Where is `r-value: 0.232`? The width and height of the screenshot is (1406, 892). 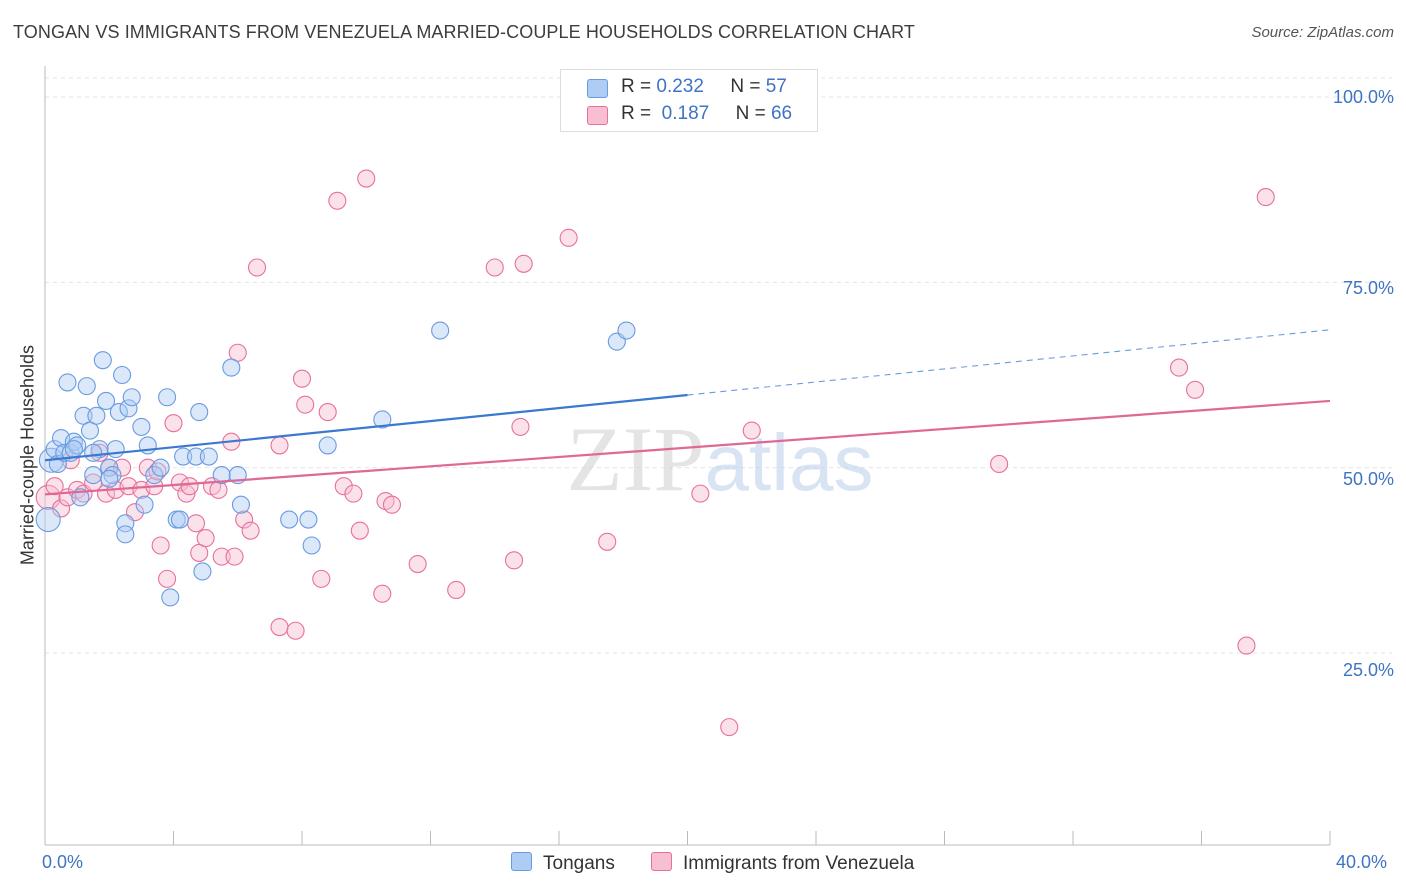
r-value: 0.232 is located at coordinates (680, 86).